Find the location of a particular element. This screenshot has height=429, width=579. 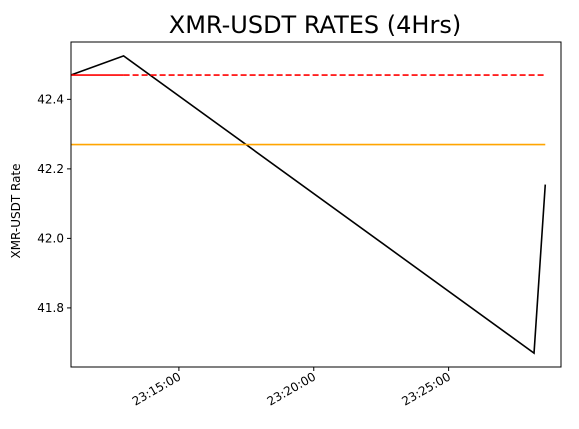

y-tick-label-2: 42.0 is located at coordinates (50, 238).